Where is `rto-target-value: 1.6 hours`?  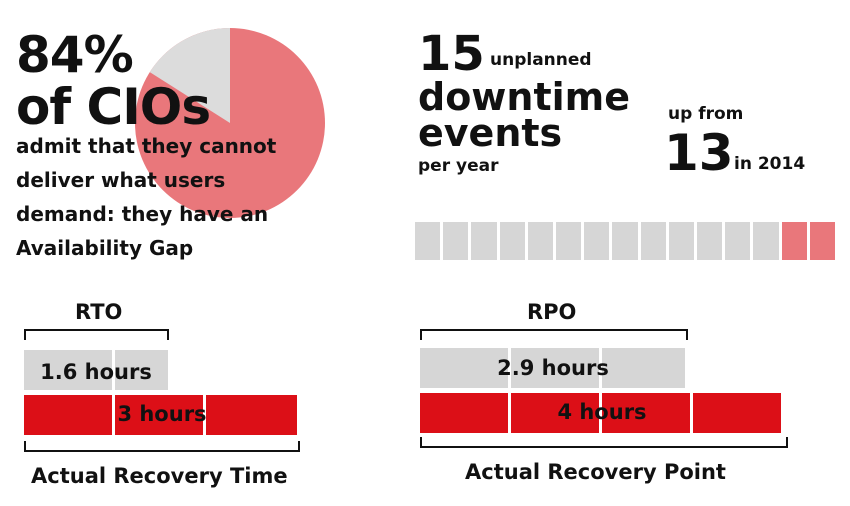 rto-target-value: 1.6 hours is located at coordinates (96, 372).